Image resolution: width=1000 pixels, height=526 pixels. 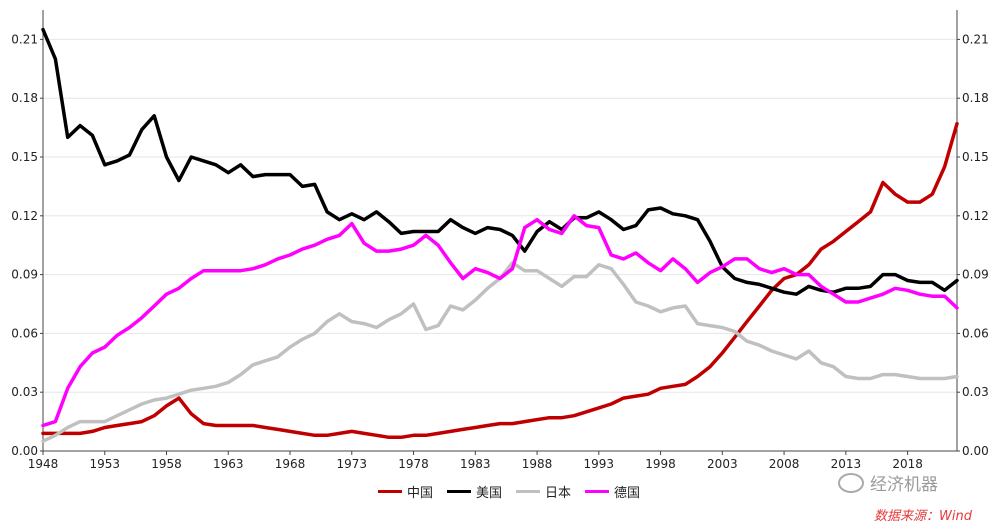 I want to click on watermark: 经济机器, so click(x=888, y=482).